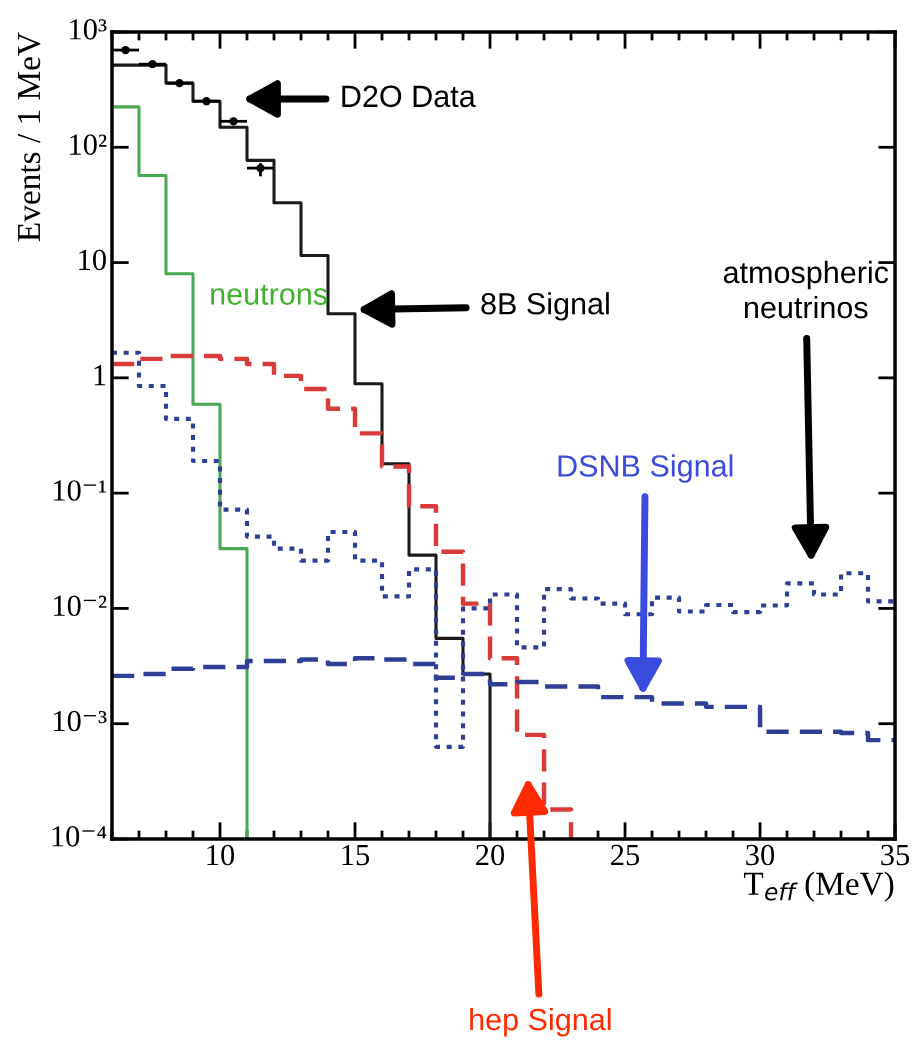  I want to click on x-tick-label: 30, so click(760, 855).